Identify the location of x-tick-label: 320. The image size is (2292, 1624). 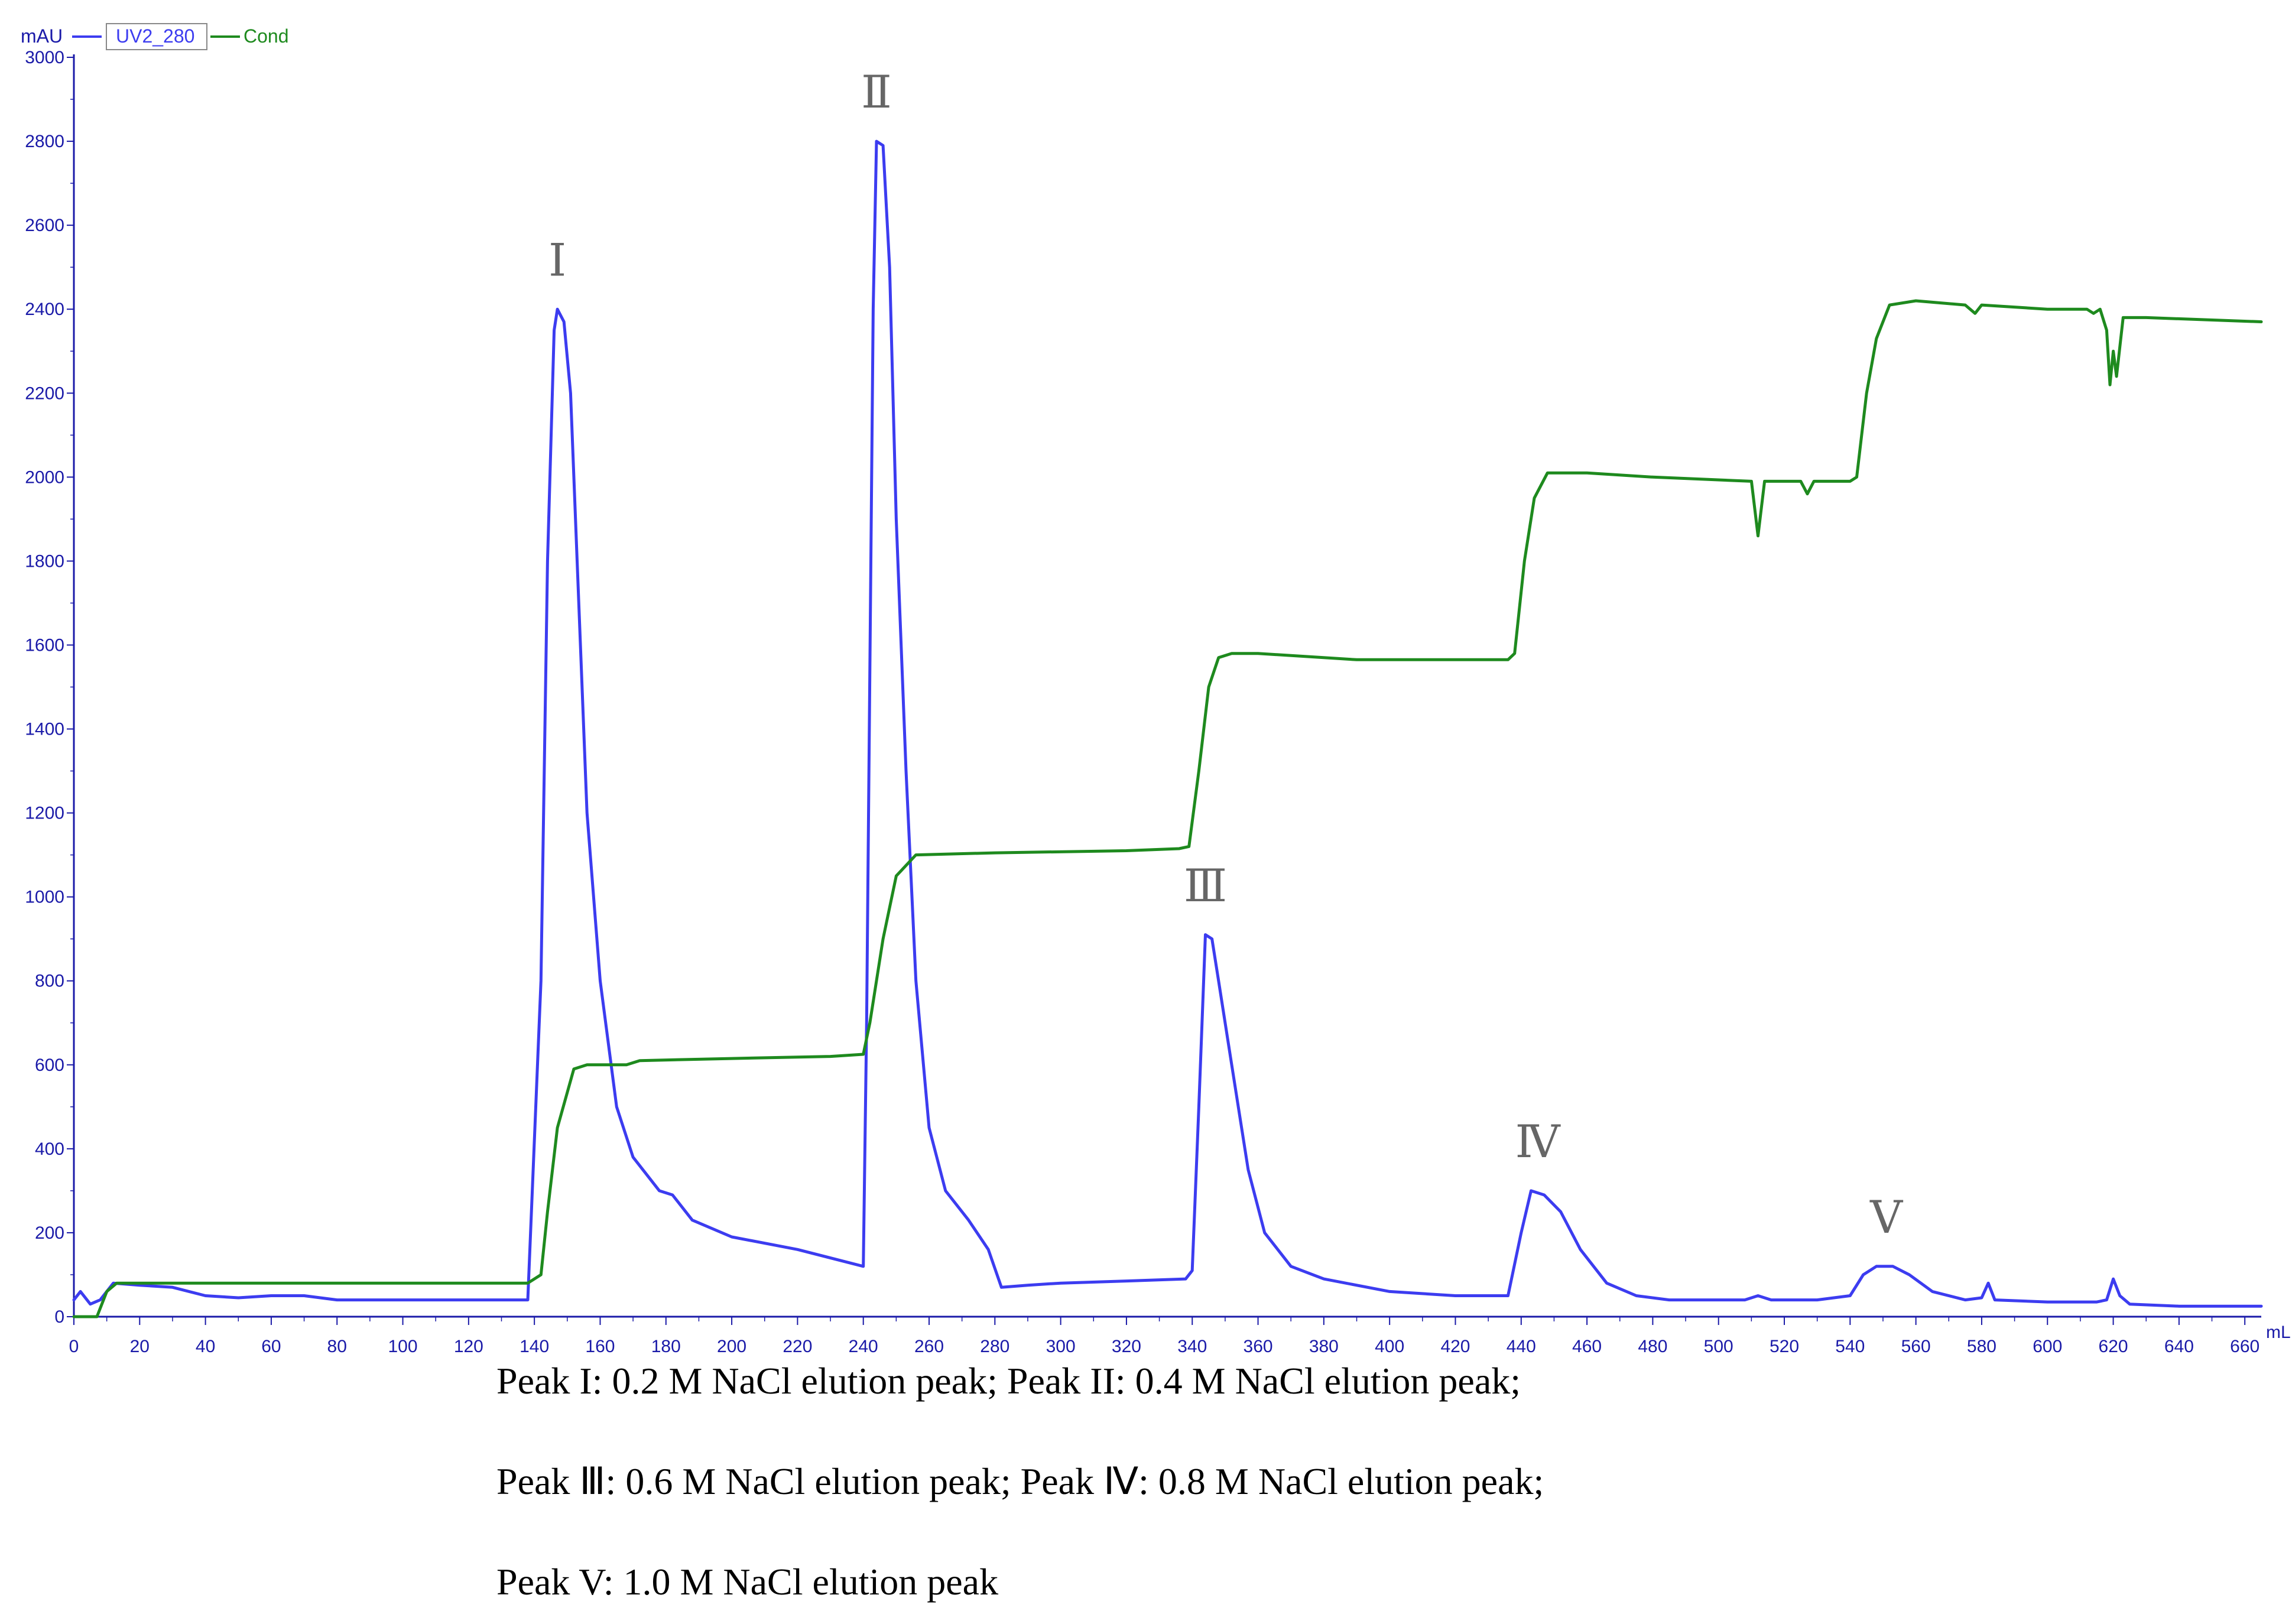
(1126, 1347).